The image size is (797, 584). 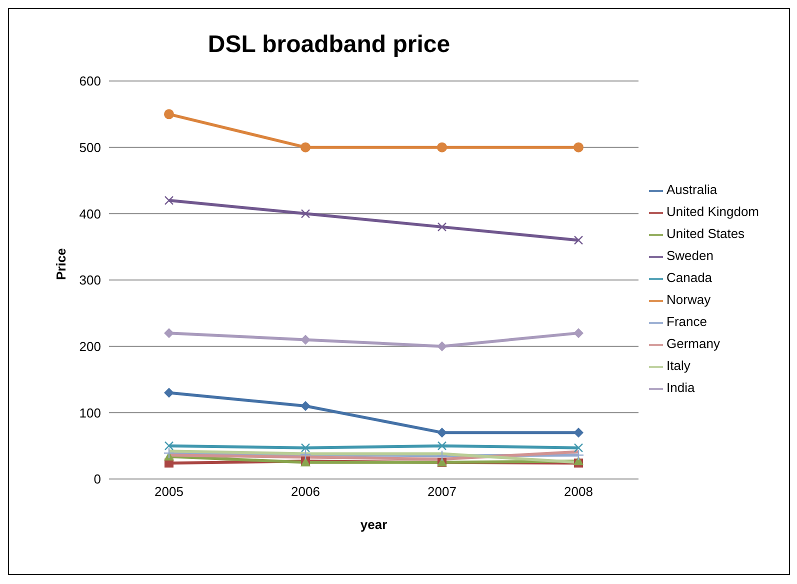 What do you see at coordinates (90, 280) in the screenshot?
I see `y-tick-label: 300` at bounding box center [90, 280].